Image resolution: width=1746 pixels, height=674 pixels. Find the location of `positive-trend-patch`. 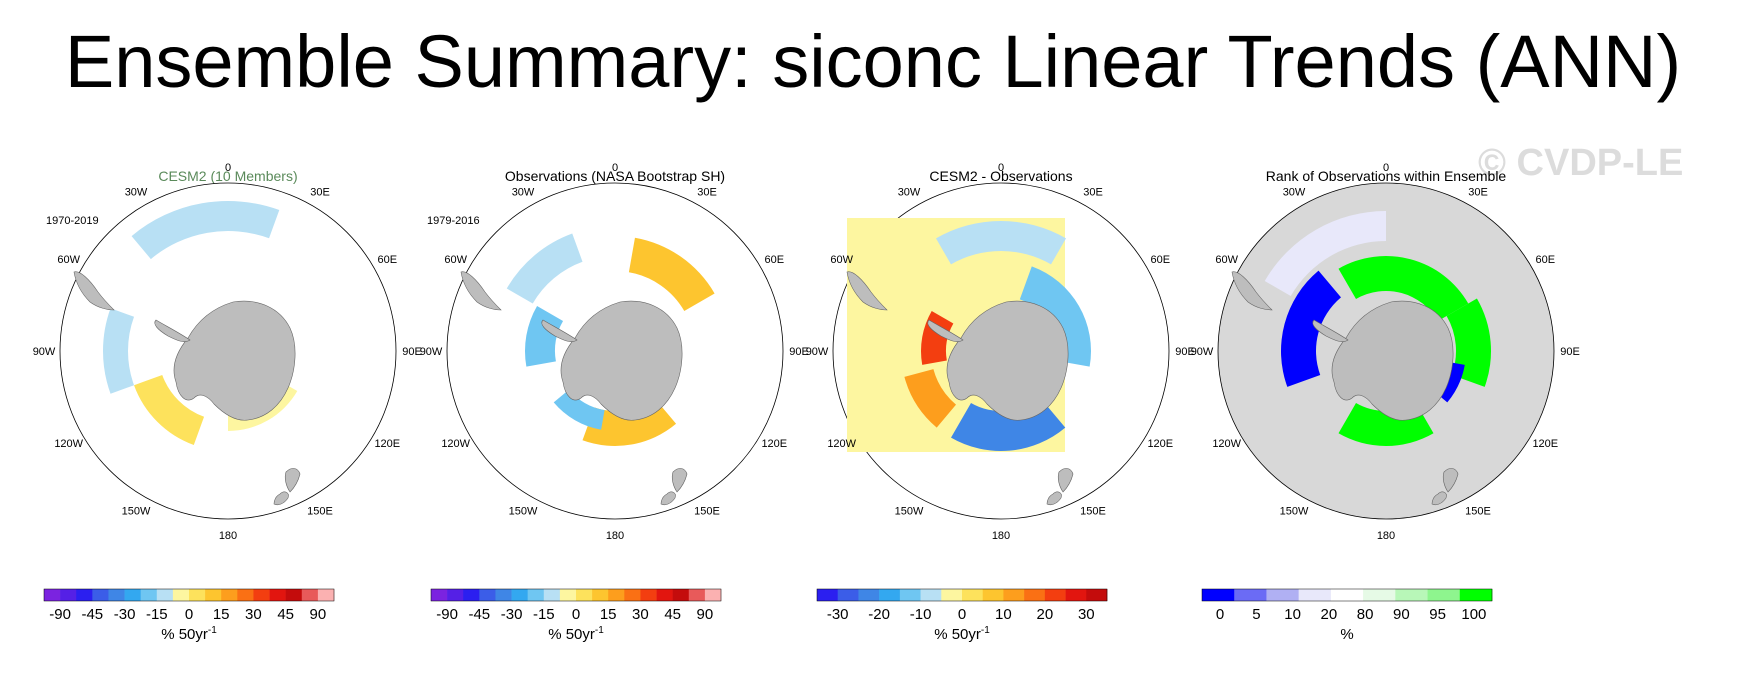

positive-trend-patch is located at coordinates (671, 274).